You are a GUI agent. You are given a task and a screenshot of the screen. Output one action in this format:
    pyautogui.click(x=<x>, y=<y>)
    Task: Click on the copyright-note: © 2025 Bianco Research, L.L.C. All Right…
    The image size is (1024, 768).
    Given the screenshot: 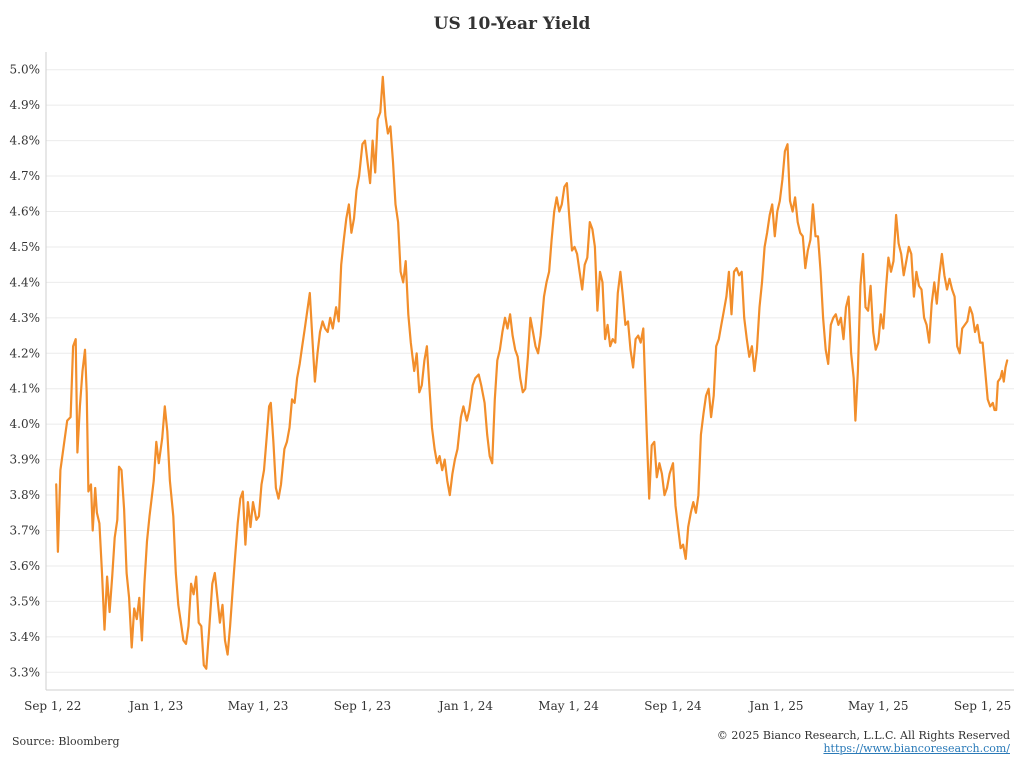 What is the action you would take?
    pyautogui.click(x=863, y=735)
    